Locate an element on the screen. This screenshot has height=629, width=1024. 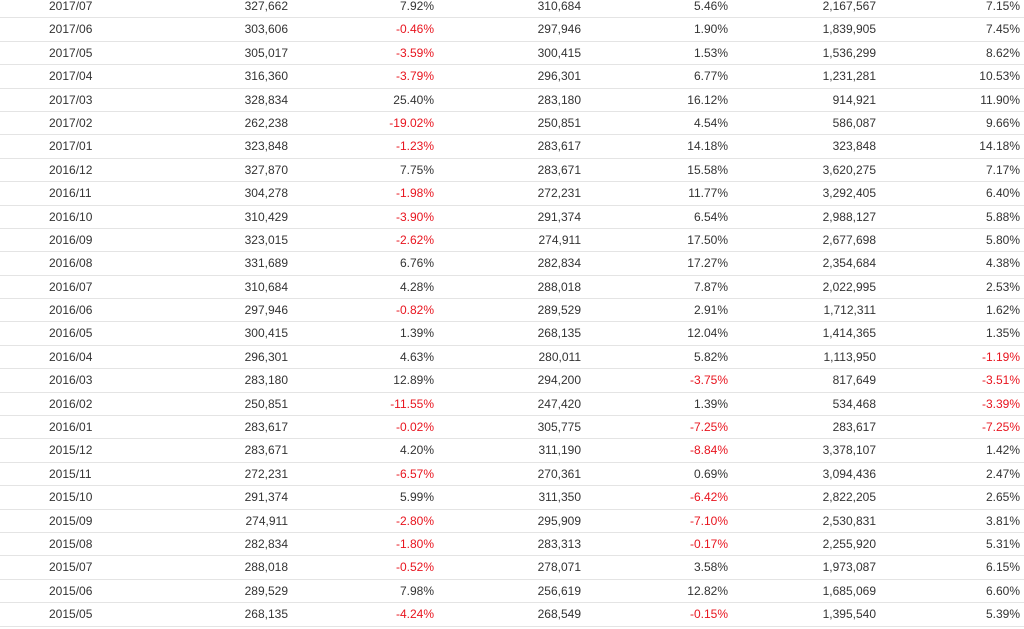
cumulative-value-cell: 323,848 is located at coordinates (854, 146).